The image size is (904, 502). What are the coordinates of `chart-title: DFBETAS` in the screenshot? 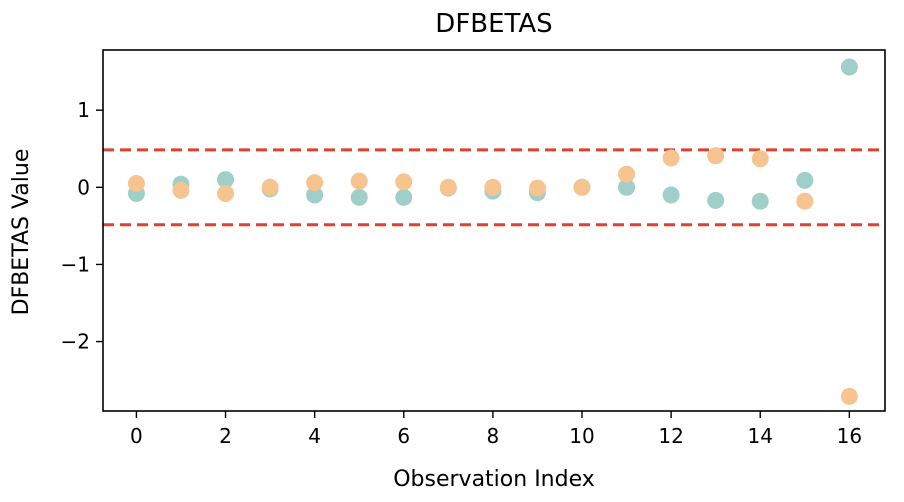 It's located at (493, 24).